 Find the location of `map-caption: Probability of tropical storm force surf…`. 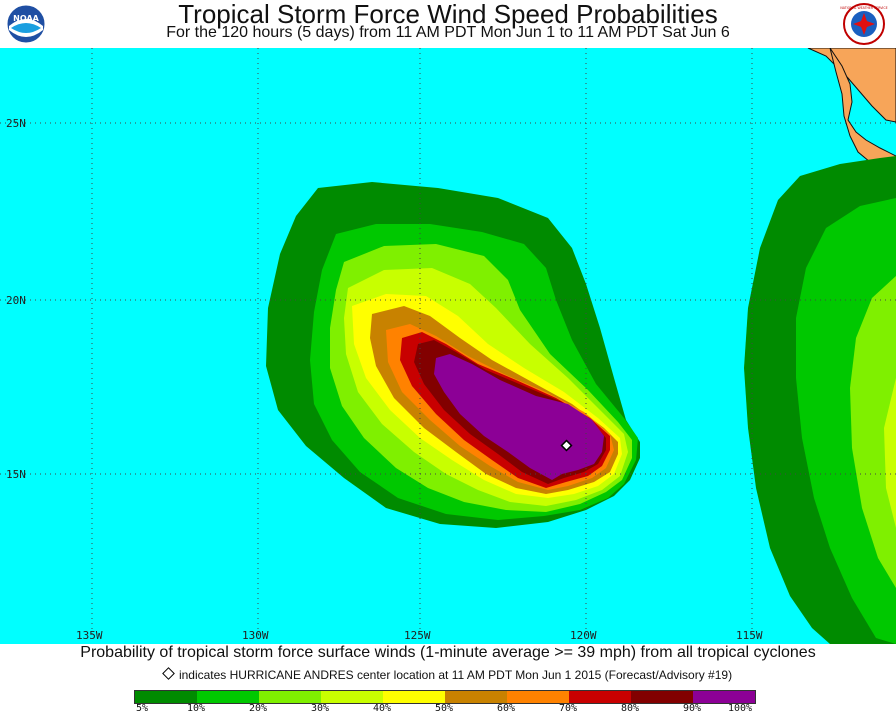

map-caption: Probability of tropical storm force surf… is located at coordinates (448, 652).